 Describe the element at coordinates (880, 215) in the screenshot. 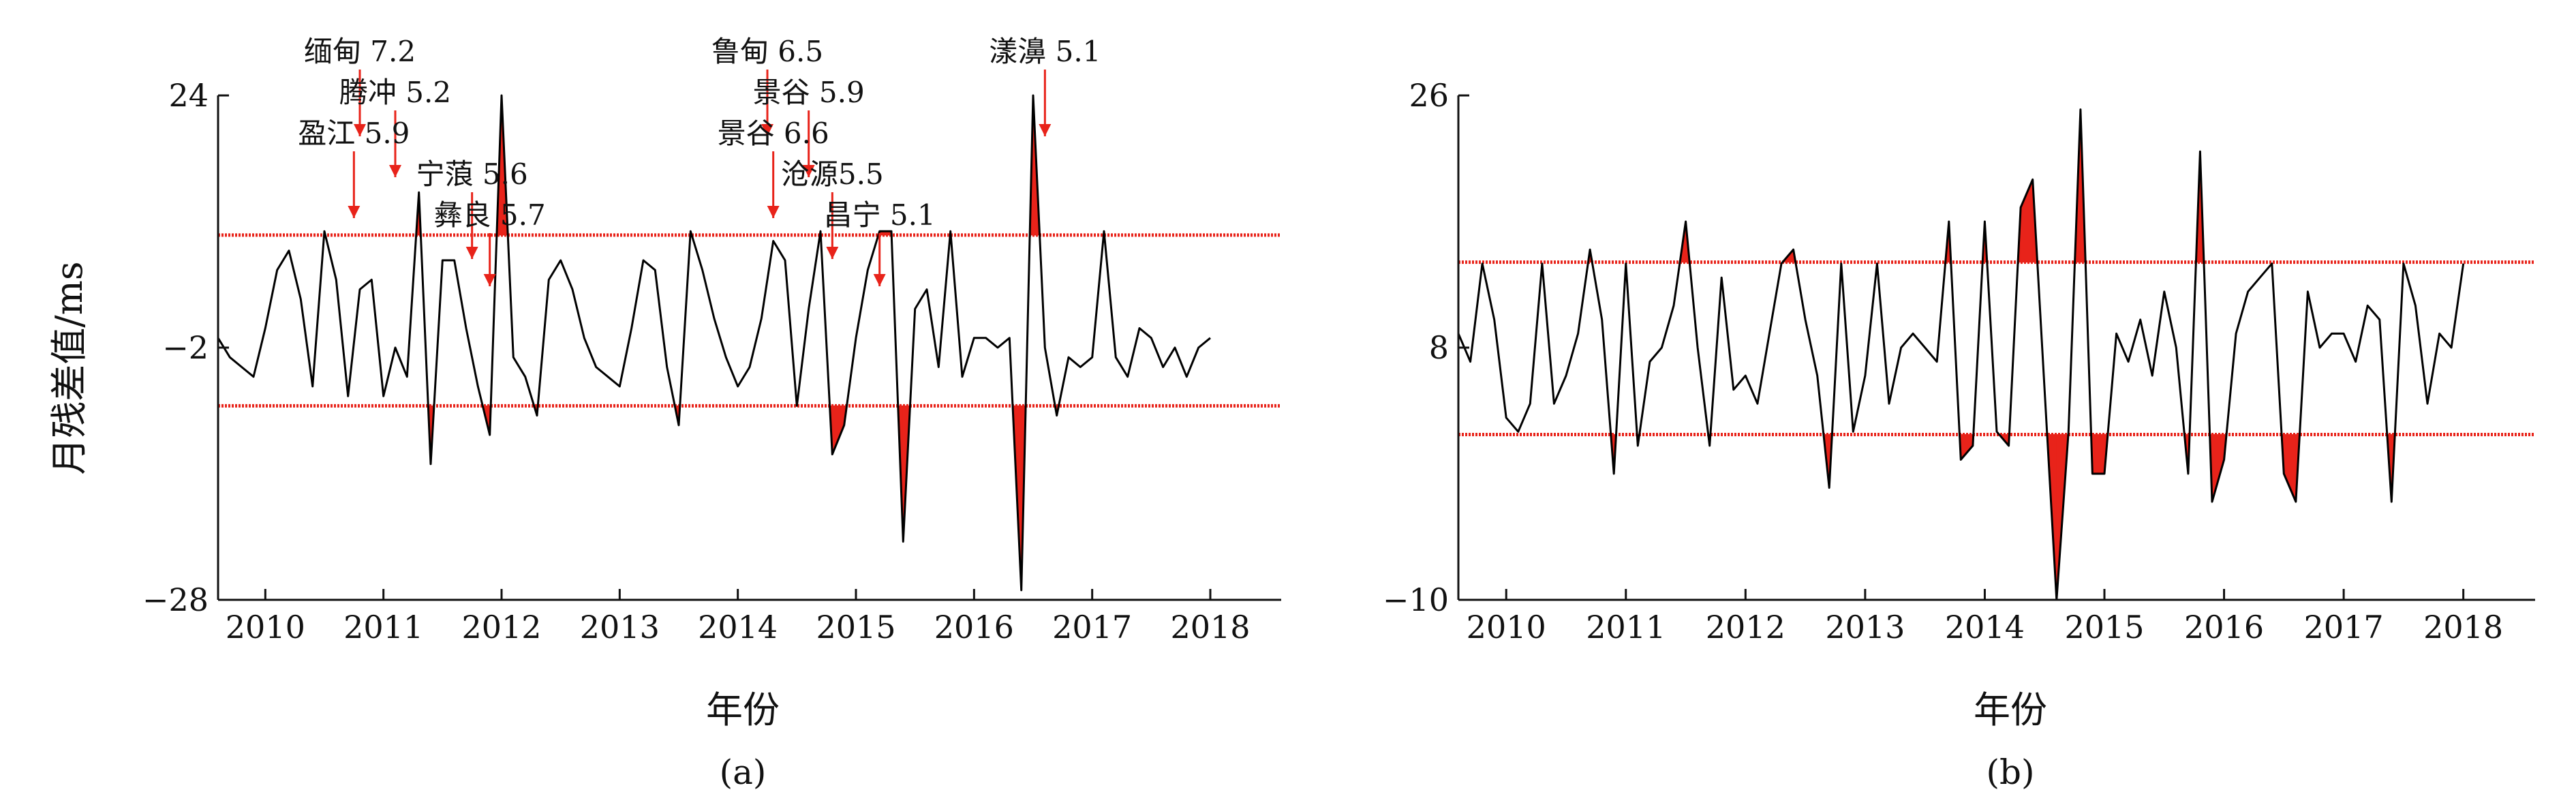

I see `event-annotation-label: 昌宁 5.1` at that location.